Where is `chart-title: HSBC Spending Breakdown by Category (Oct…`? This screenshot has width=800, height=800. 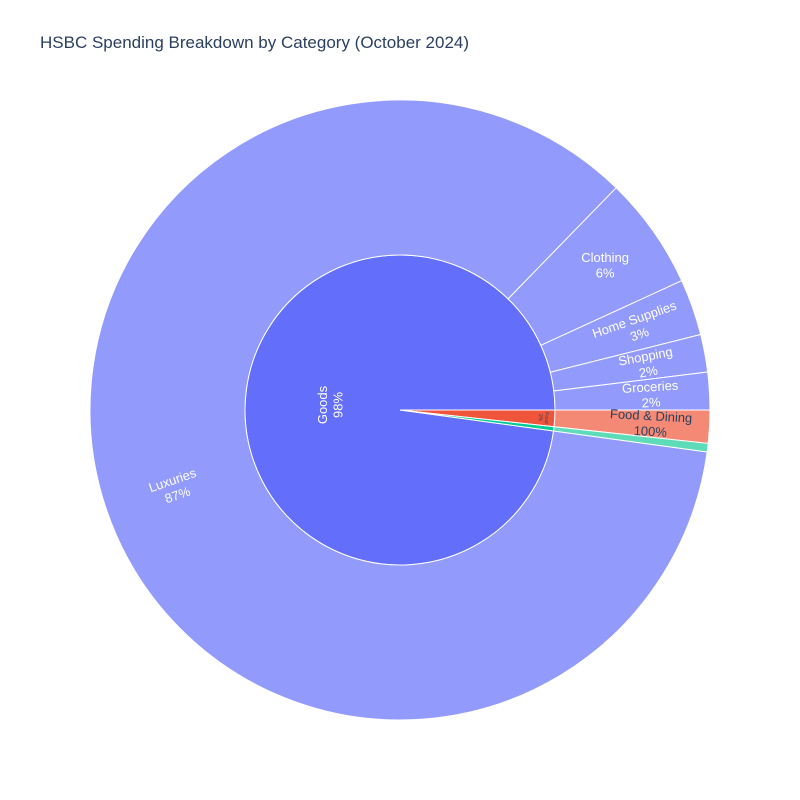
chart-title: HSBC Spending Breakdown by Category (Oct… is located at coordinates (255, 42).